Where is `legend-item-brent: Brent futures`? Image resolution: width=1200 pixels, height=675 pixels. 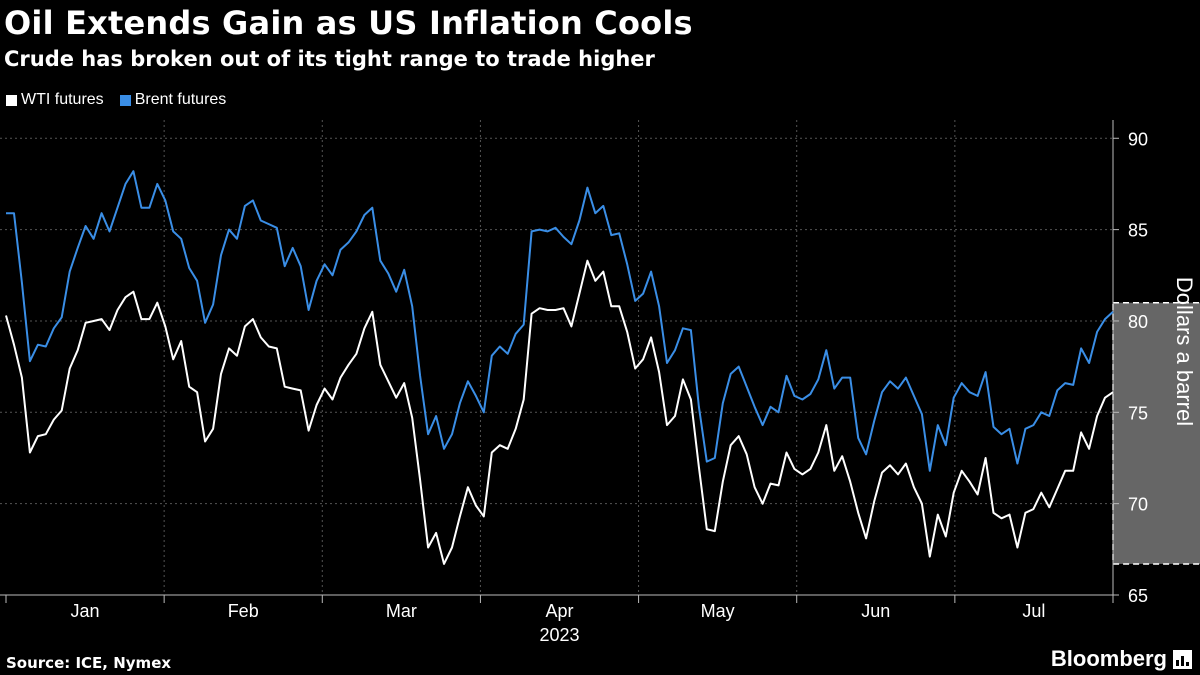
legend-item-brent: Brent futures is located at coordinates (173, 100).